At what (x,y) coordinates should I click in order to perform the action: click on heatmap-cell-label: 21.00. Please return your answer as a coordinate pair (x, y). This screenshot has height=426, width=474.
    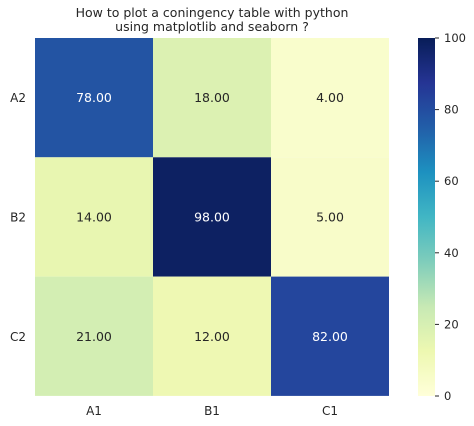
    Looking at the image, I should click on (94, 336).